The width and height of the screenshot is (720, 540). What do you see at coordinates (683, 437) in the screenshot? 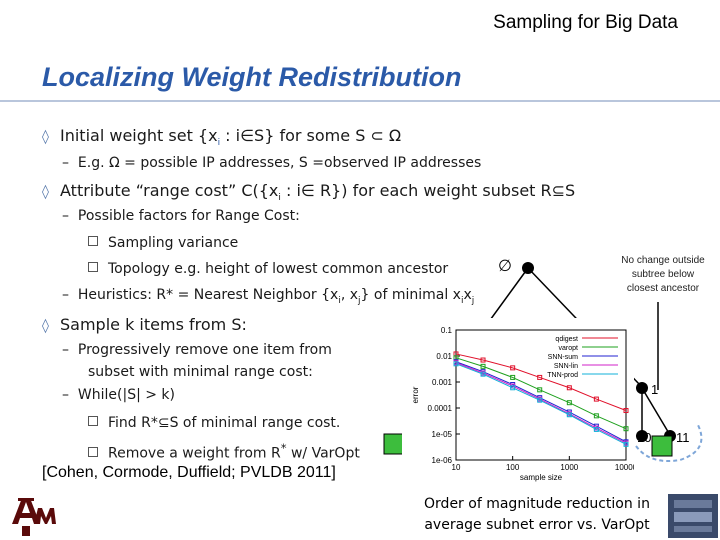
I see `tree-label-11: 11` at bounding box center [683, 437].